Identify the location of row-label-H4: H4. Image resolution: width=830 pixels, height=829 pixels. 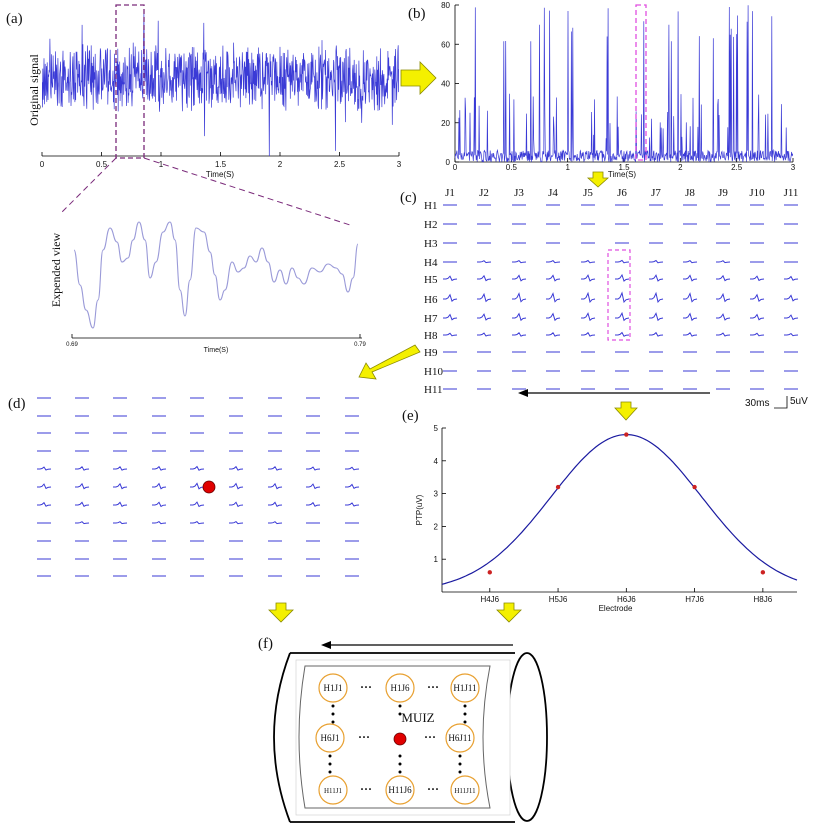
(431, 263).